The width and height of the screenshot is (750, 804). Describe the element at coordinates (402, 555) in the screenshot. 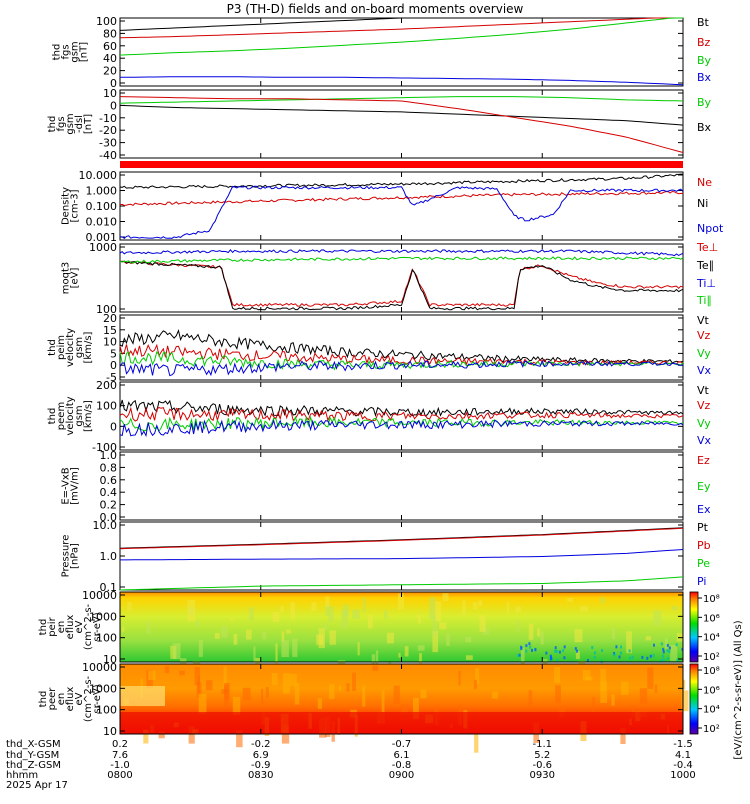

I see `series-line-pi` at that location.